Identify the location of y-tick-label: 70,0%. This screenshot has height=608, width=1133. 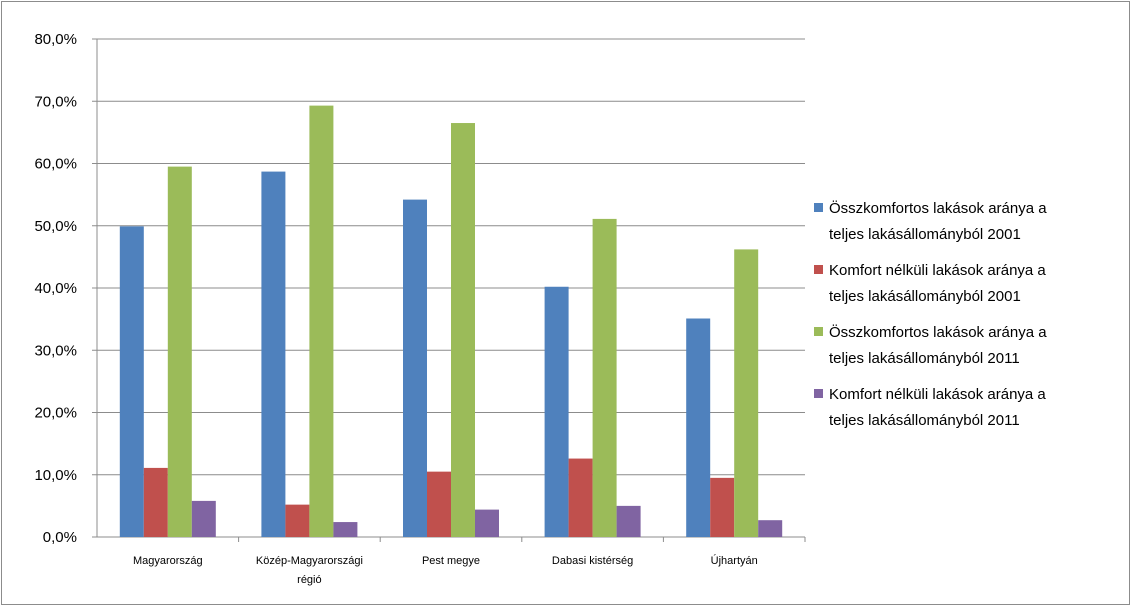
(55, 101).